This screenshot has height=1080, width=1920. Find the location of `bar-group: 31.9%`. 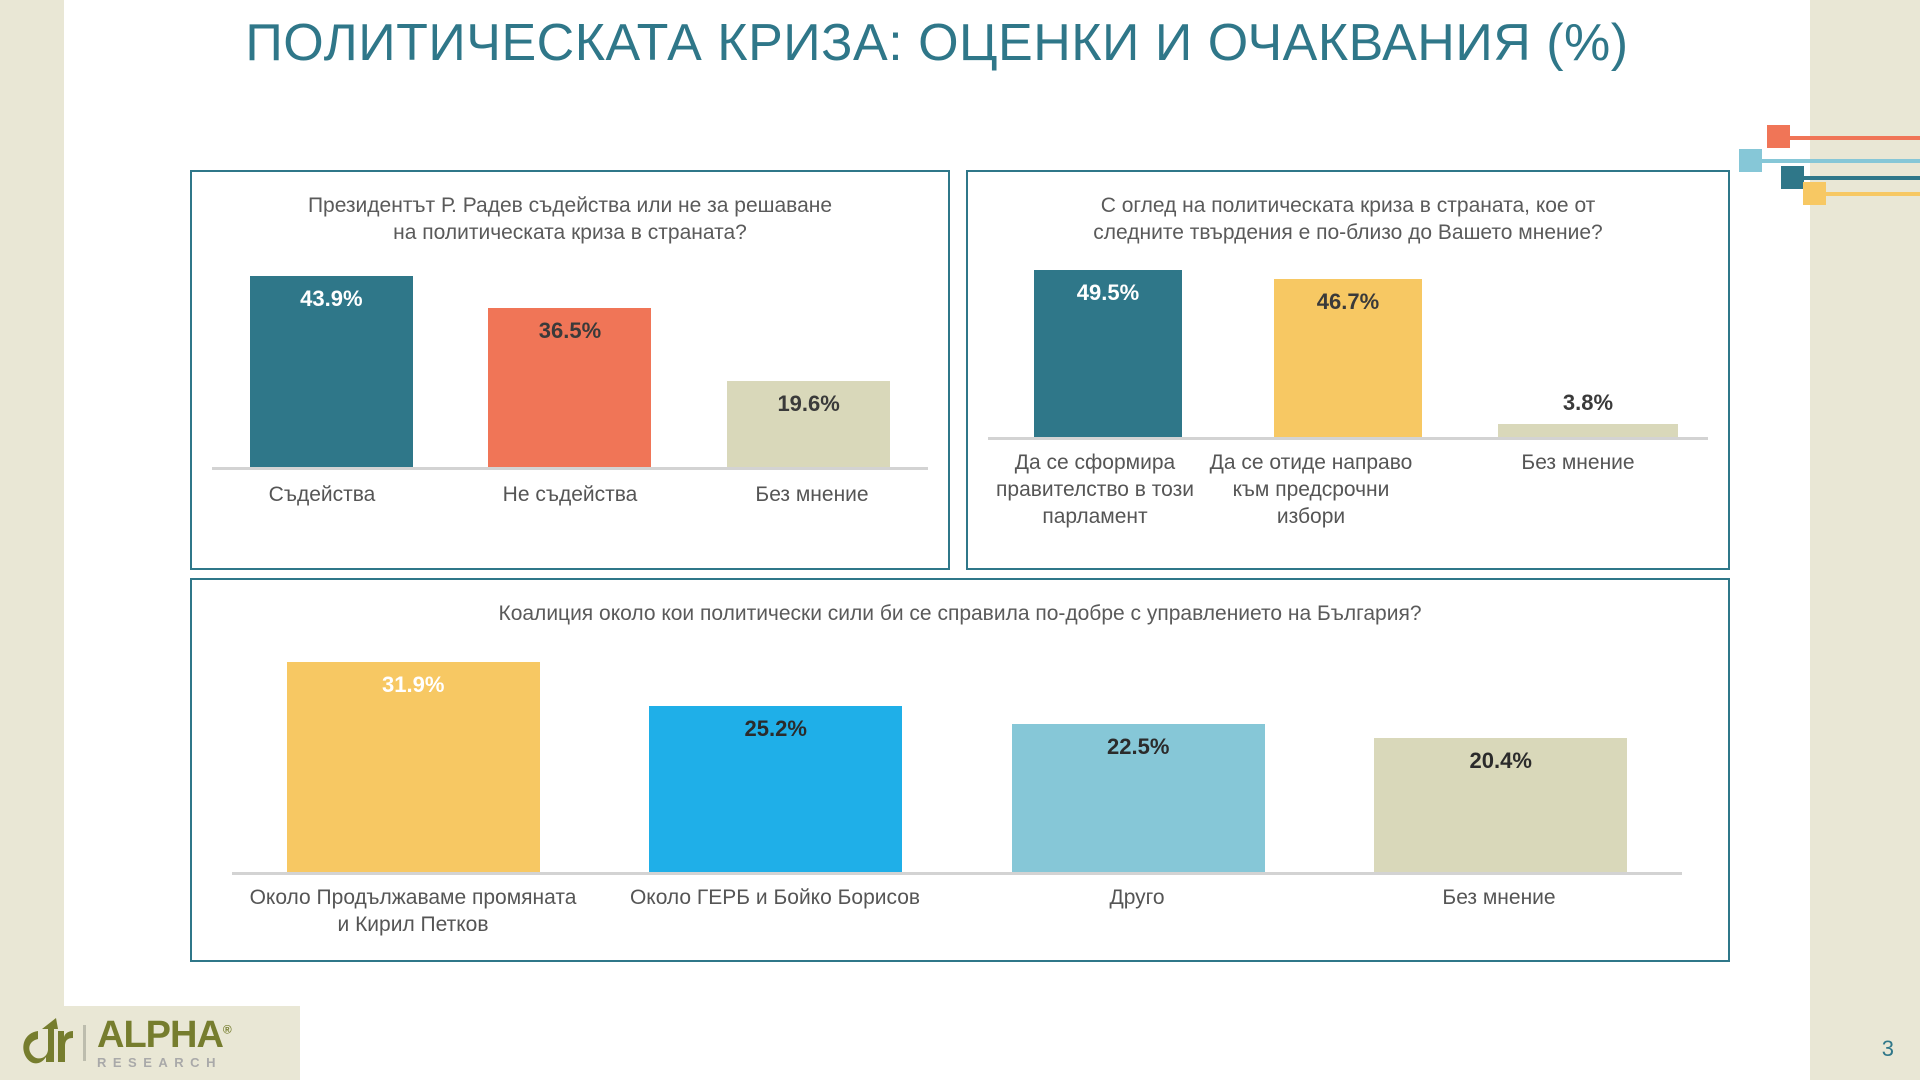

bar-group: 31.9% is located at coordinates (413, 767).